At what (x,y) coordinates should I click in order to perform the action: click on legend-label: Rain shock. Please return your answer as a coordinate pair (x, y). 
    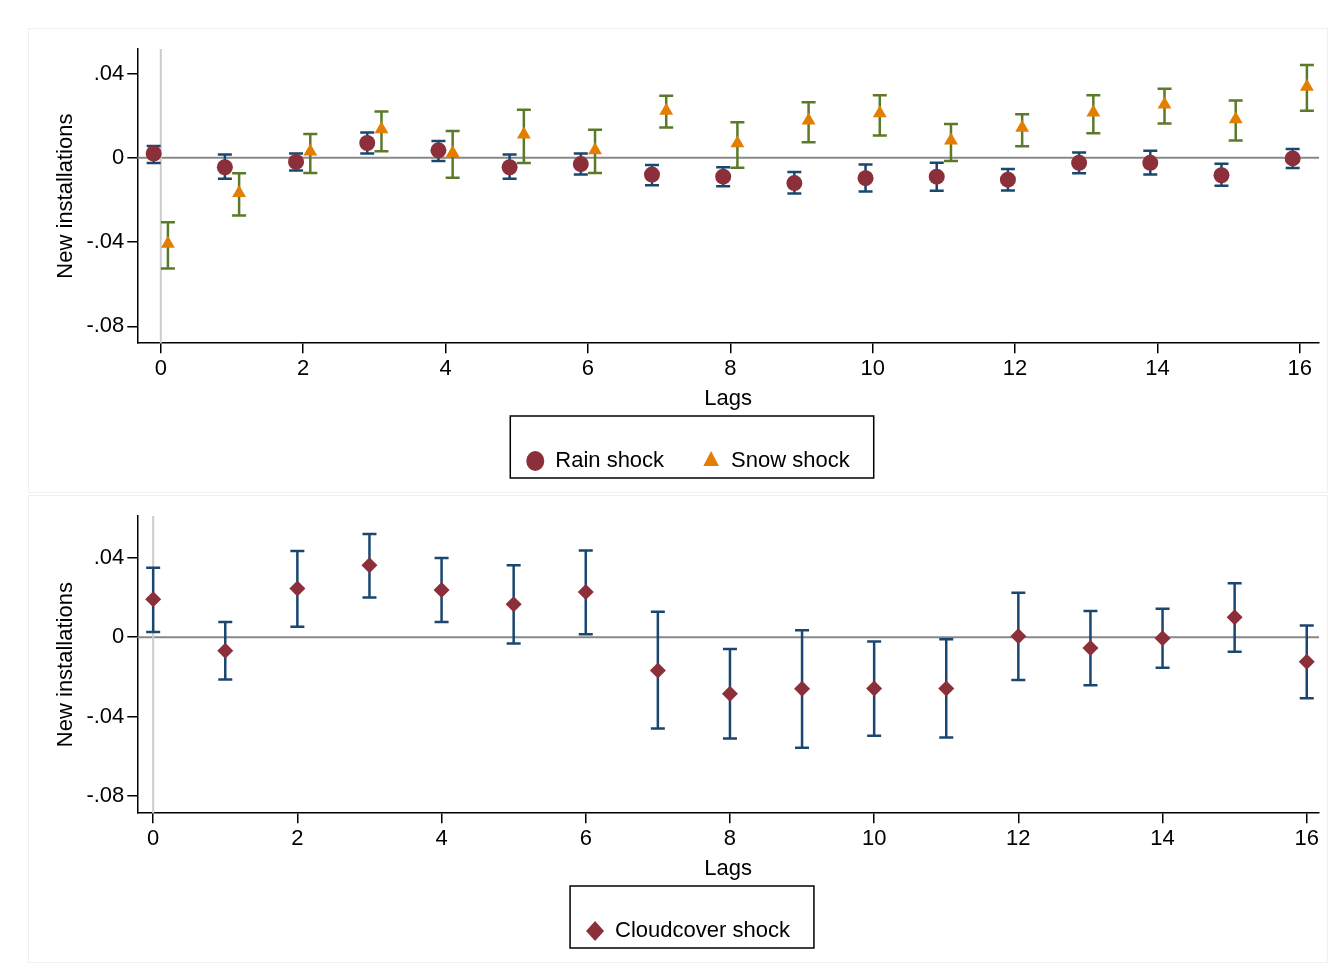
    Looking at the image, I should click on (610, 460).